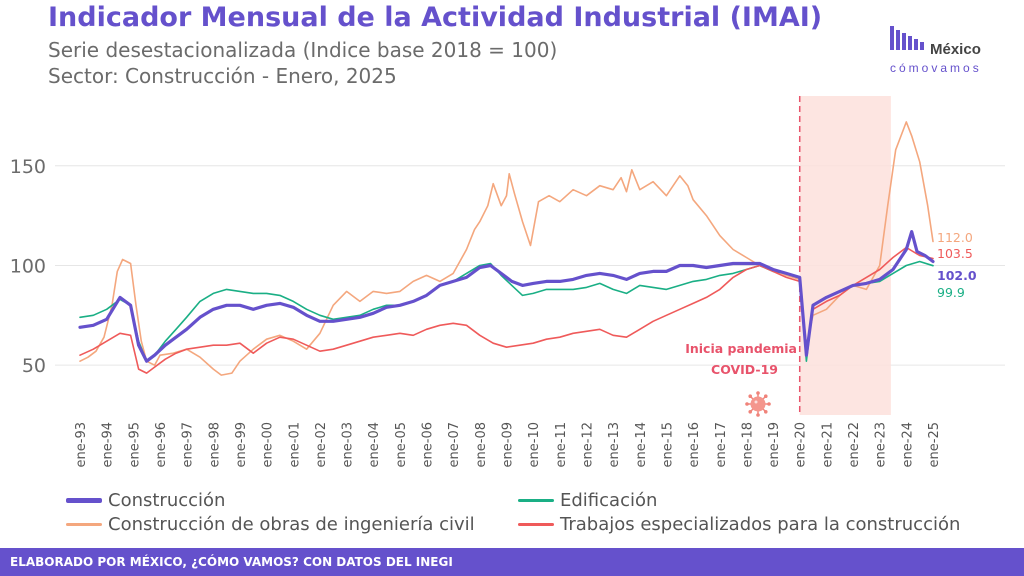 This screenshot has height=576, width=1024. Describe the element at coordinates (907, 444) in the screenshot. I see `x-tick-label: ene-24` at that location.